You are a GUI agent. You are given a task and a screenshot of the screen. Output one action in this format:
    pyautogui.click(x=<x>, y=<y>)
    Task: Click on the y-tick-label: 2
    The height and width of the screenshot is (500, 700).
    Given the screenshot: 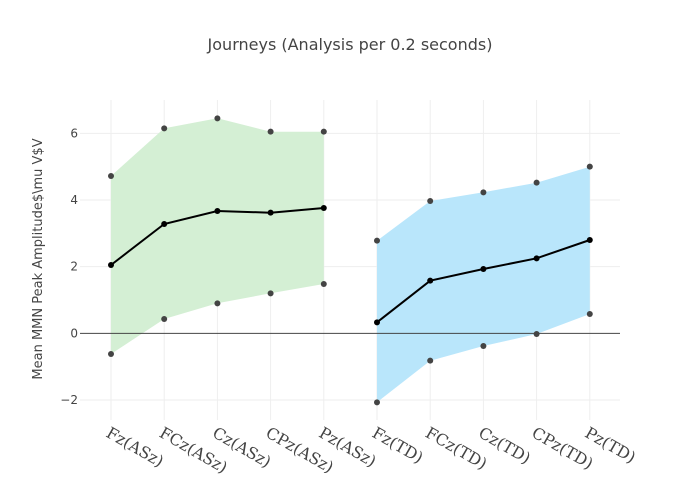 What is the action you would take?
    pyautogui.click(x=74, y=267)
    